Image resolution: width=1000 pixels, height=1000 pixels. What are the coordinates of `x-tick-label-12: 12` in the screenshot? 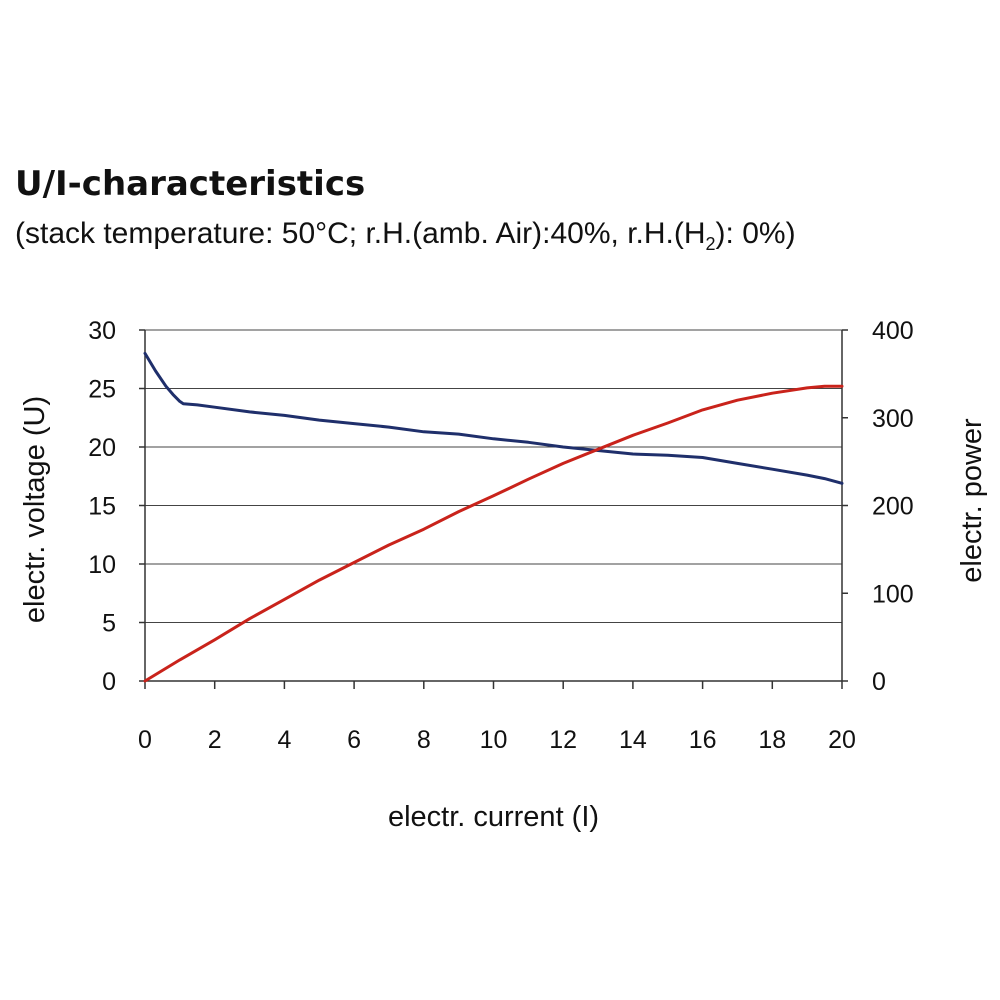 It's located at (563, 740).